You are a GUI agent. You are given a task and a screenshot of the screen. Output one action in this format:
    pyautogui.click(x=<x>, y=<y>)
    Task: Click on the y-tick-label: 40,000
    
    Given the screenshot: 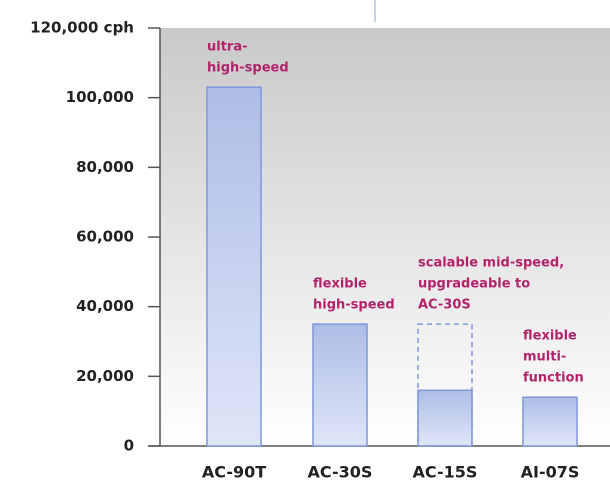 What is the action you would take?
    pyautogui.click(x=105, y=306)
    